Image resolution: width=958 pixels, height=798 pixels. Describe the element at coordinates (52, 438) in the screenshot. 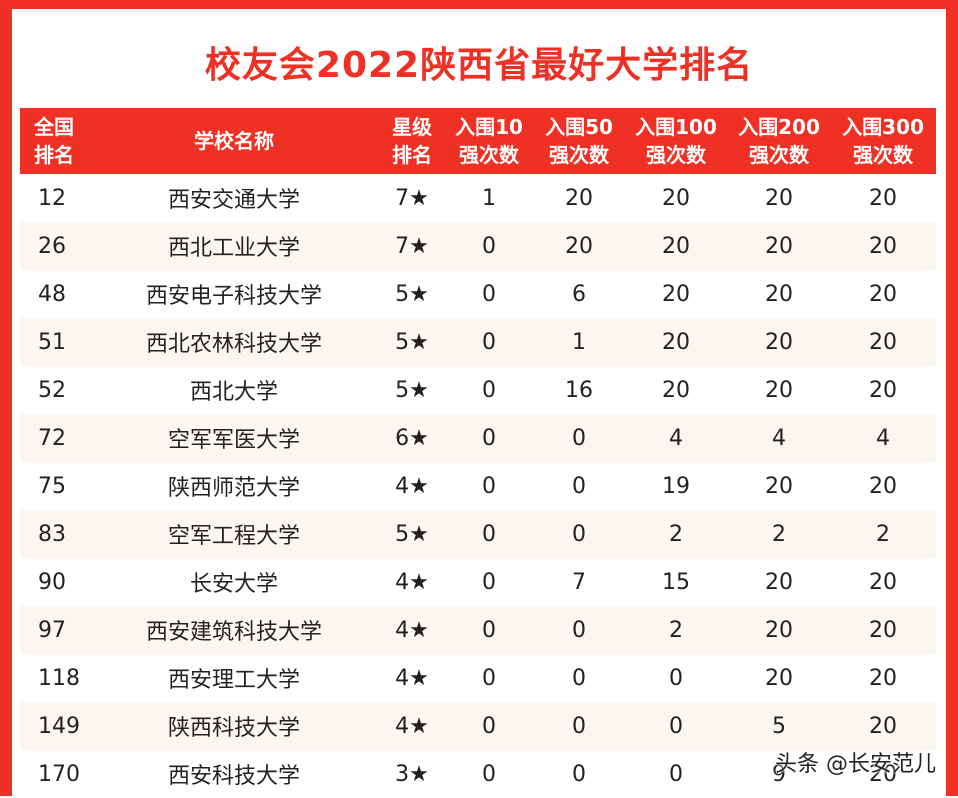

I see `cell-national-rank: 72` at that location.